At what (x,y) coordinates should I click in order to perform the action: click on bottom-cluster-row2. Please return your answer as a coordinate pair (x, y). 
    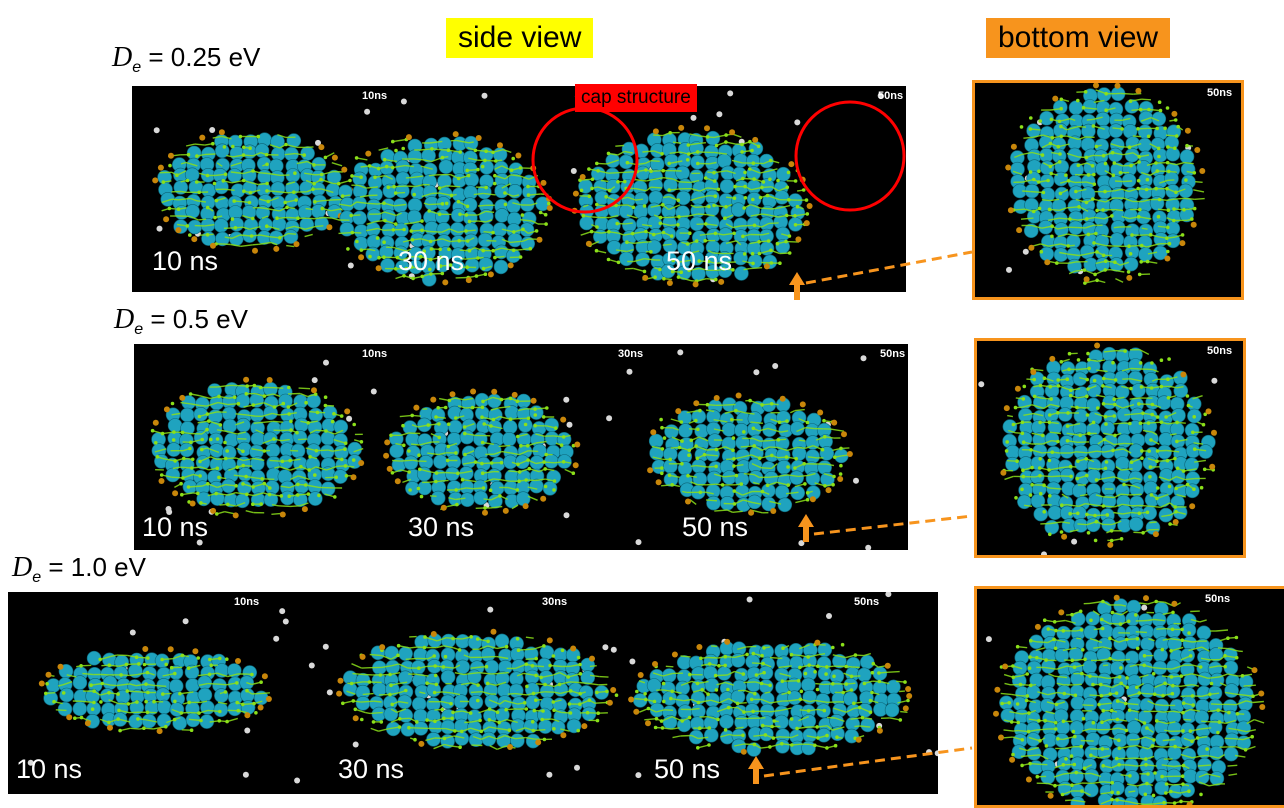
    Looking at the image, I should click on (1110, 448).